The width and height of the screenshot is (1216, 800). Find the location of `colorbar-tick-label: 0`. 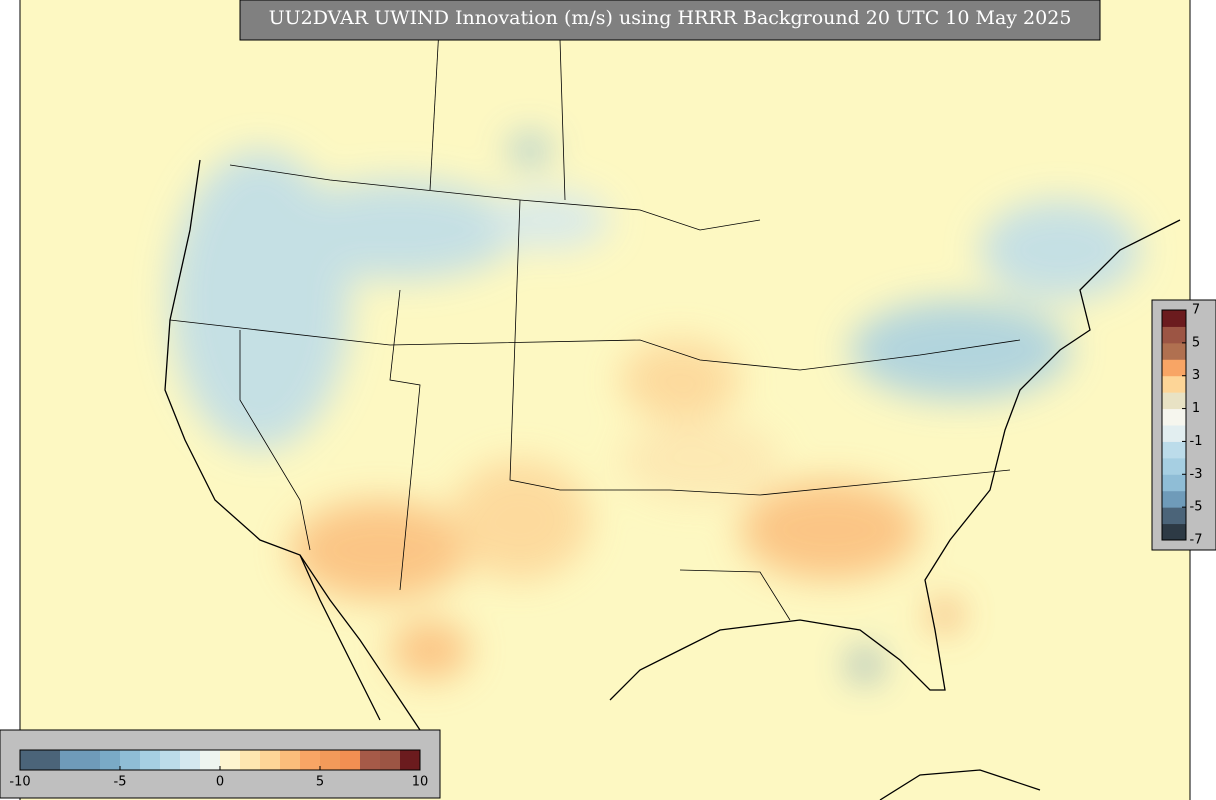

colorbar-tick-label: 0 is located at coordinates (220, 782).